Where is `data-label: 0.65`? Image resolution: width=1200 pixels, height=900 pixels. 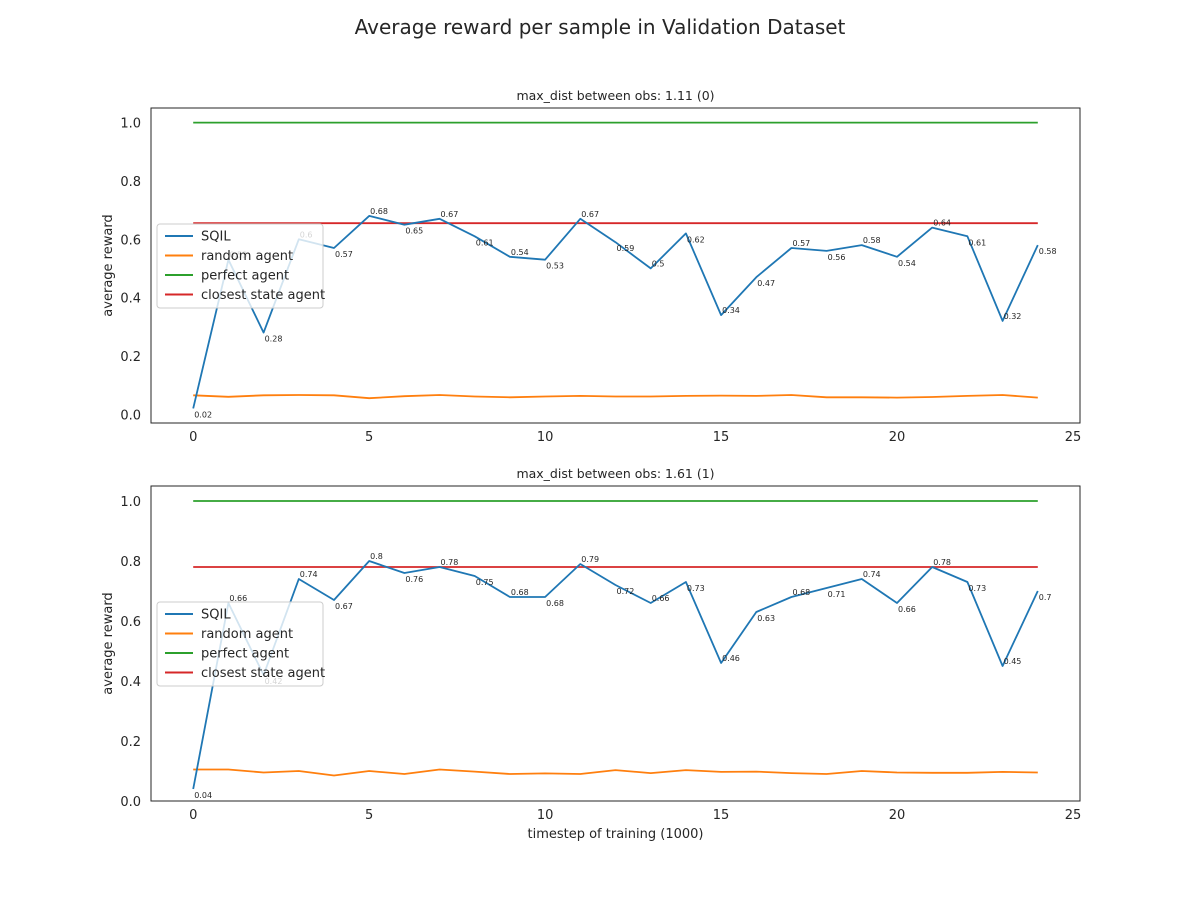 data-label: 0.65 is located at coordinates (414, 231).